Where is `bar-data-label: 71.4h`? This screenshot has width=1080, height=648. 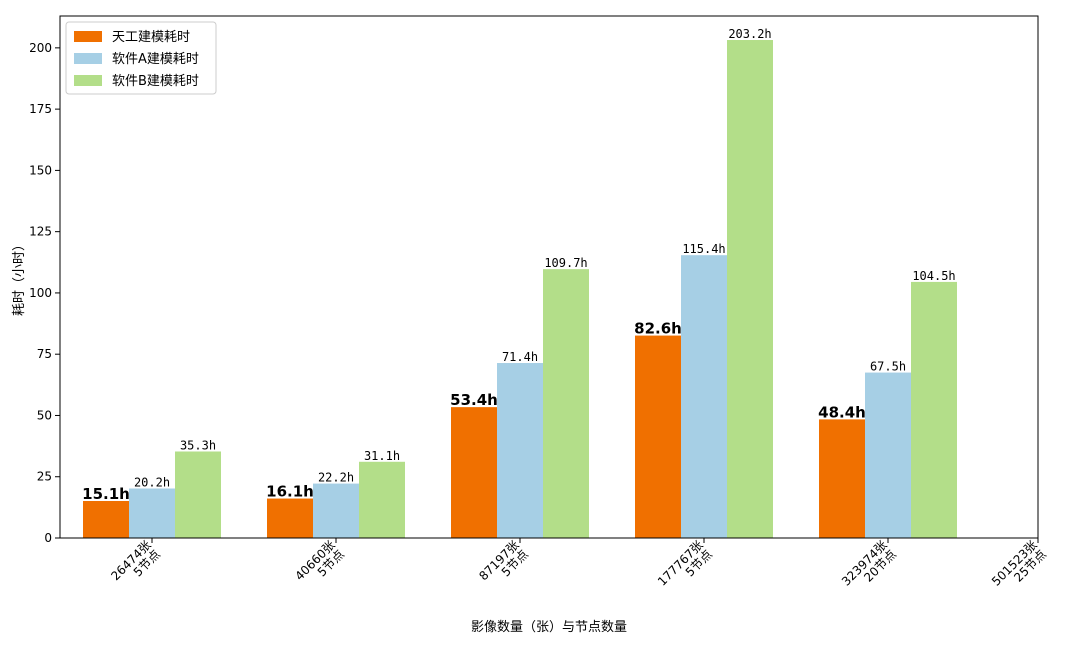
bar-data-label: 71.4h is located at coordinates (520, 357).